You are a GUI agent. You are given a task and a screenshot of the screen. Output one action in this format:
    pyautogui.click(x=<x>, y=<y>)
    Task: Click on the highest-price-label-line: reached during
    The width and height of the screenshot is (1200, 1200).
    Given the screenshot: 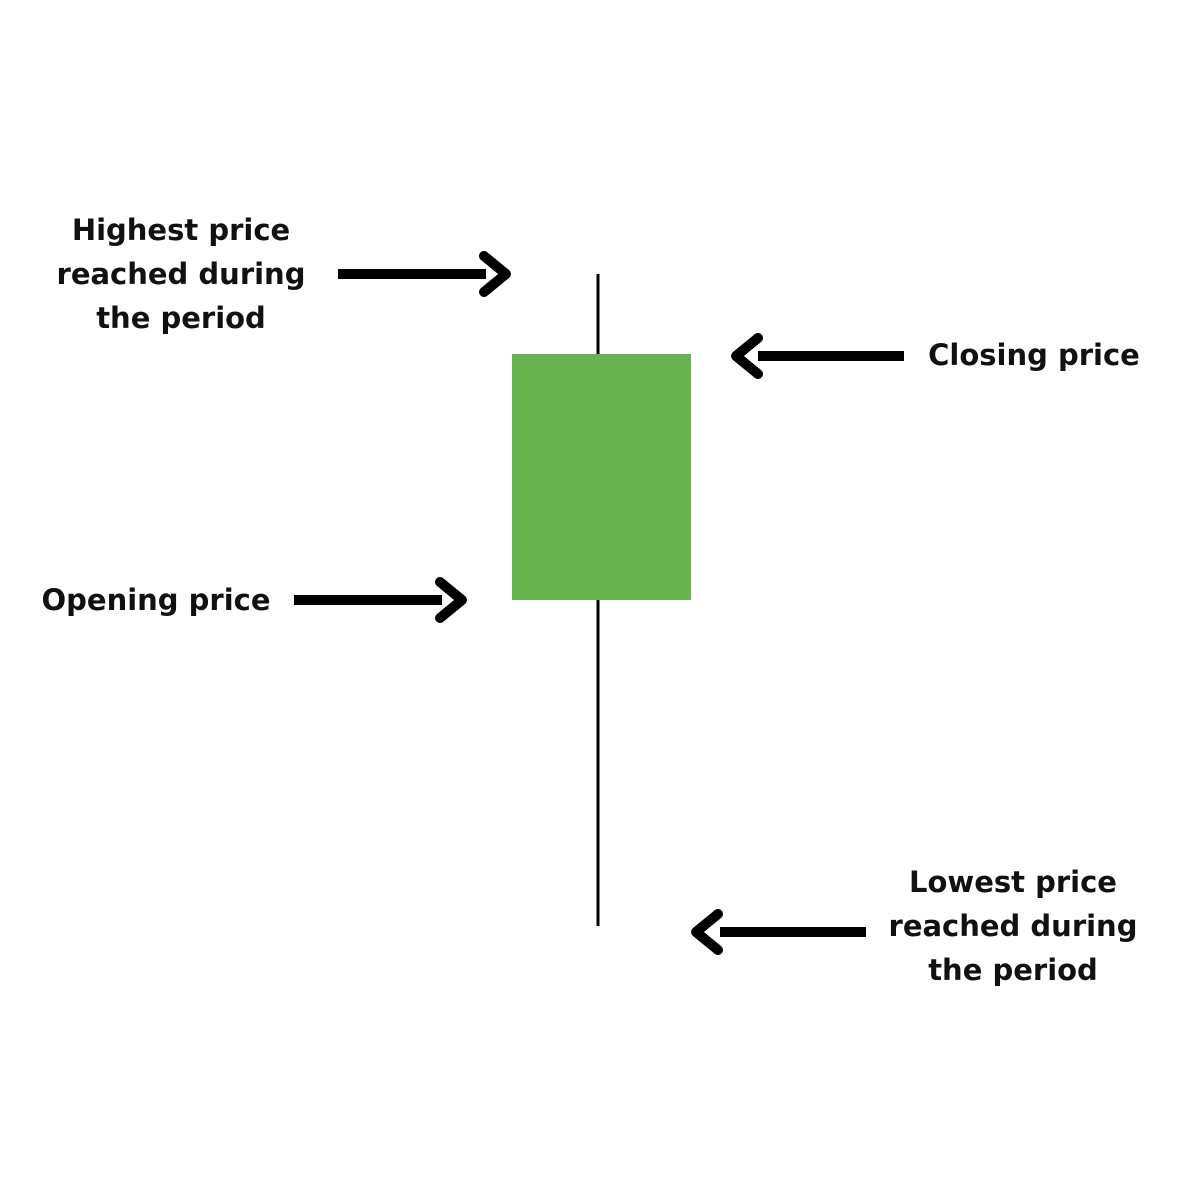 What is the action you would take?
    pyautogui.click(x=181, y=274)
    